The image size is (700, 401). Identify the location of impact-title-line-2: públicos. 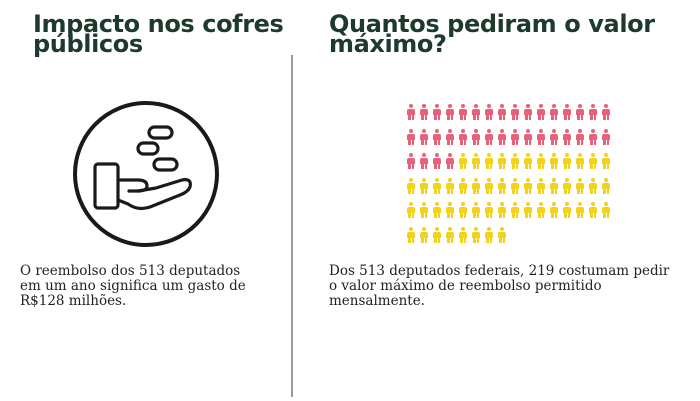
(88, 44).